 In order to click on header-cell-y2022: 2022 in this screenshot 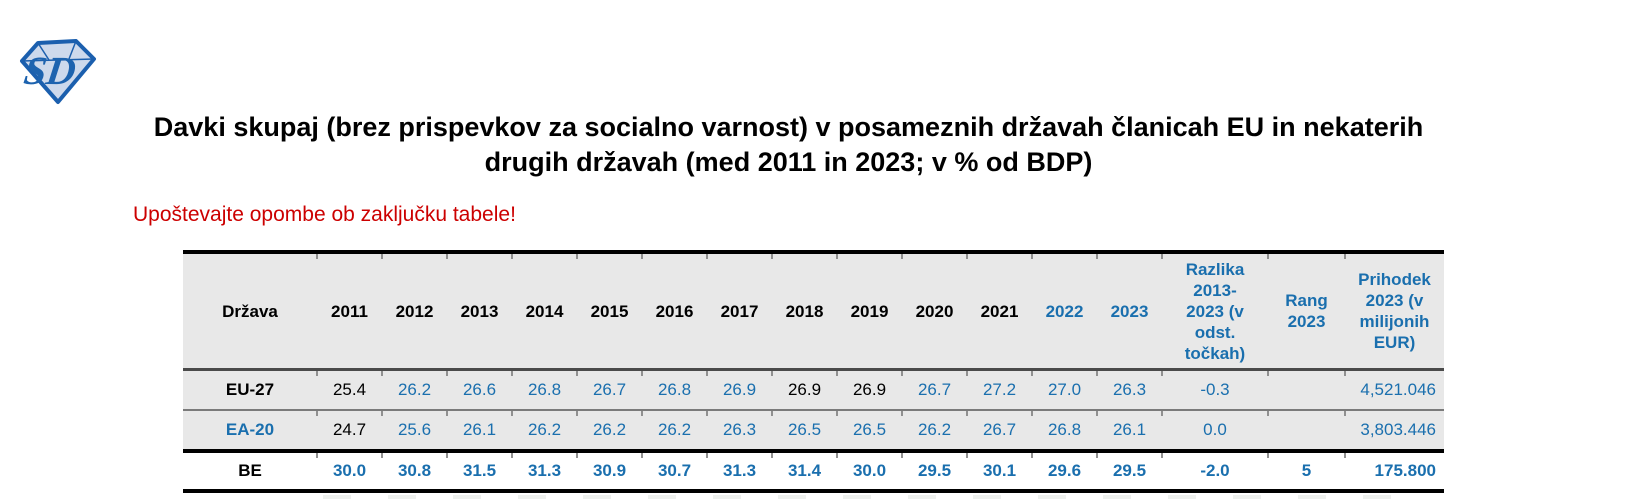, I will do `click(1064, 311)`.